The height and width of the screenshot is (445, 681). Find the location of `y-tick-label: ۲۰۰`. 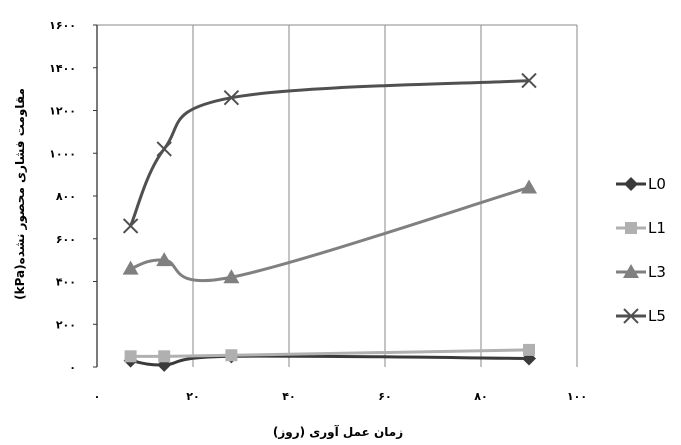

y-tick-label: ۲۰۰ is located at coordinates (66, 324).